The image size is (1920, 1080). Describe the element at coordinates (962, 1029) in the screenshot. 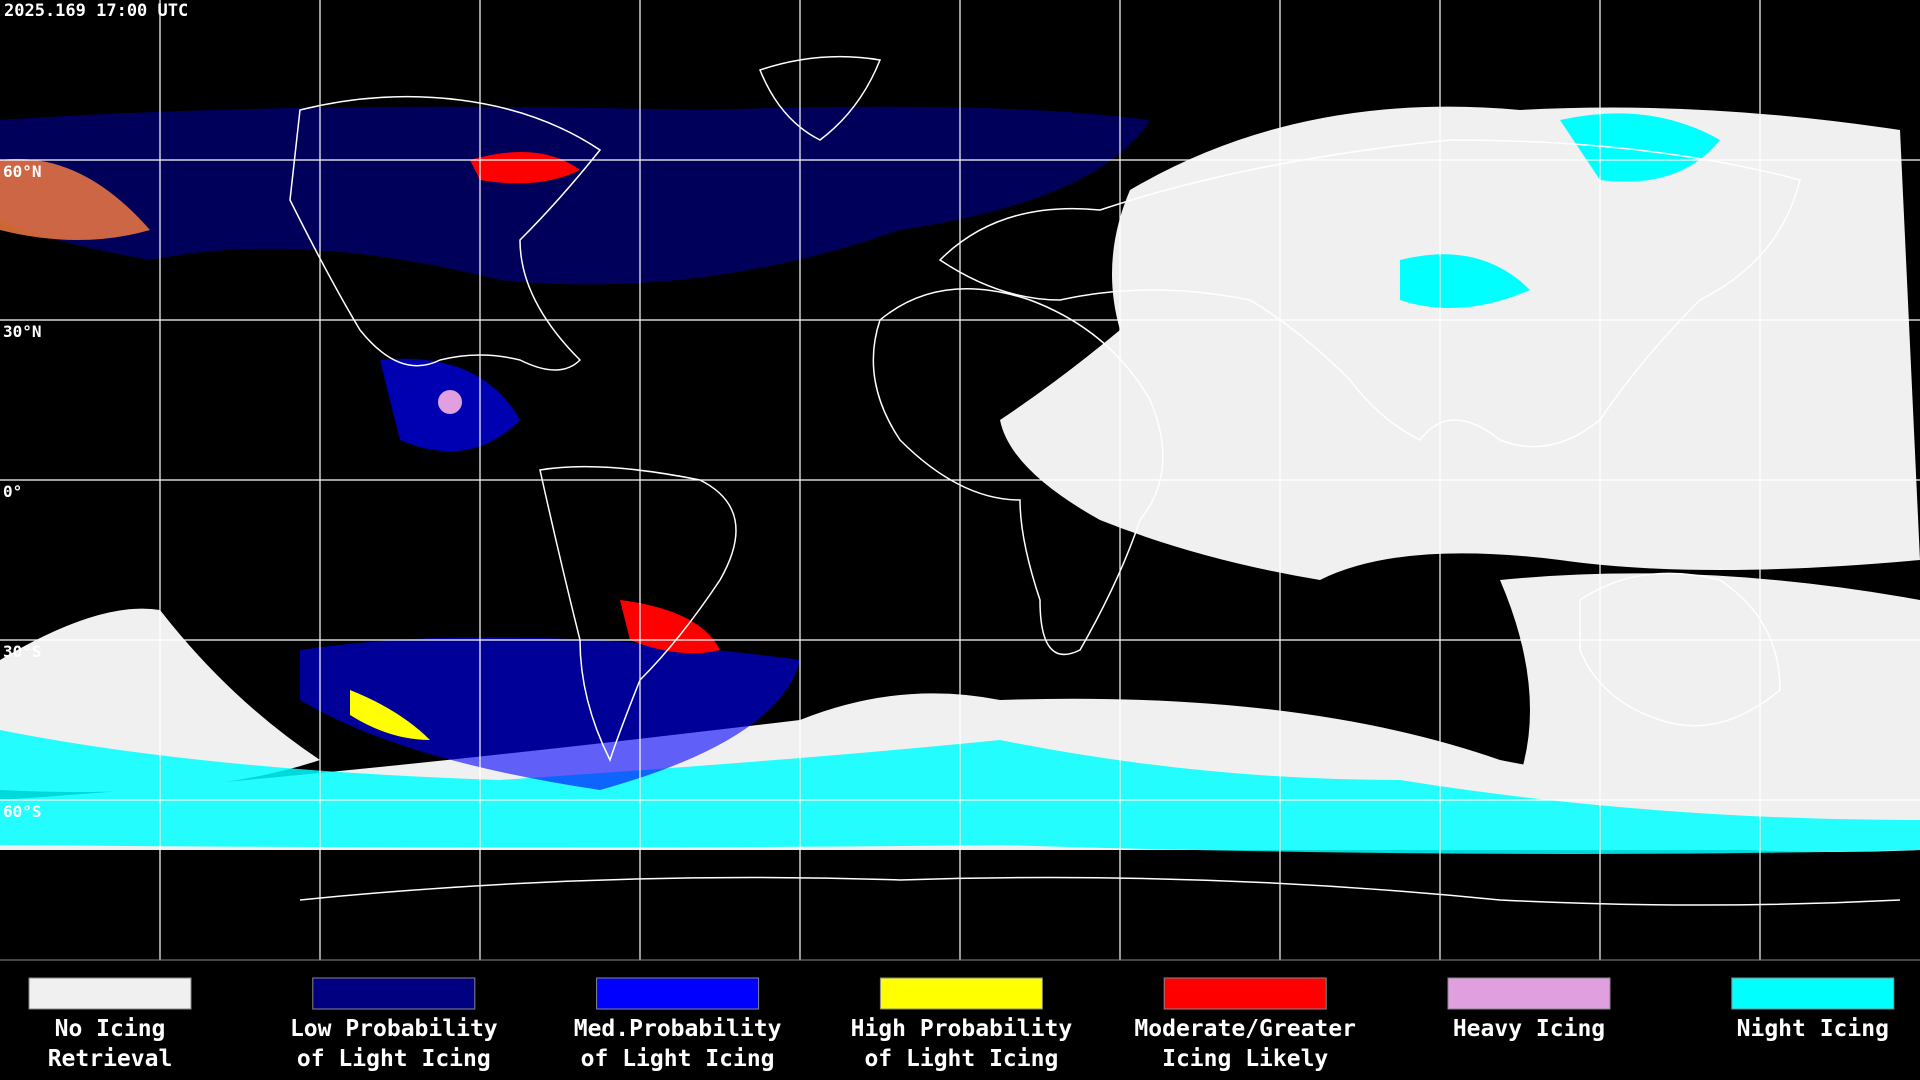

I see `legend-label: High Probability` at that location.